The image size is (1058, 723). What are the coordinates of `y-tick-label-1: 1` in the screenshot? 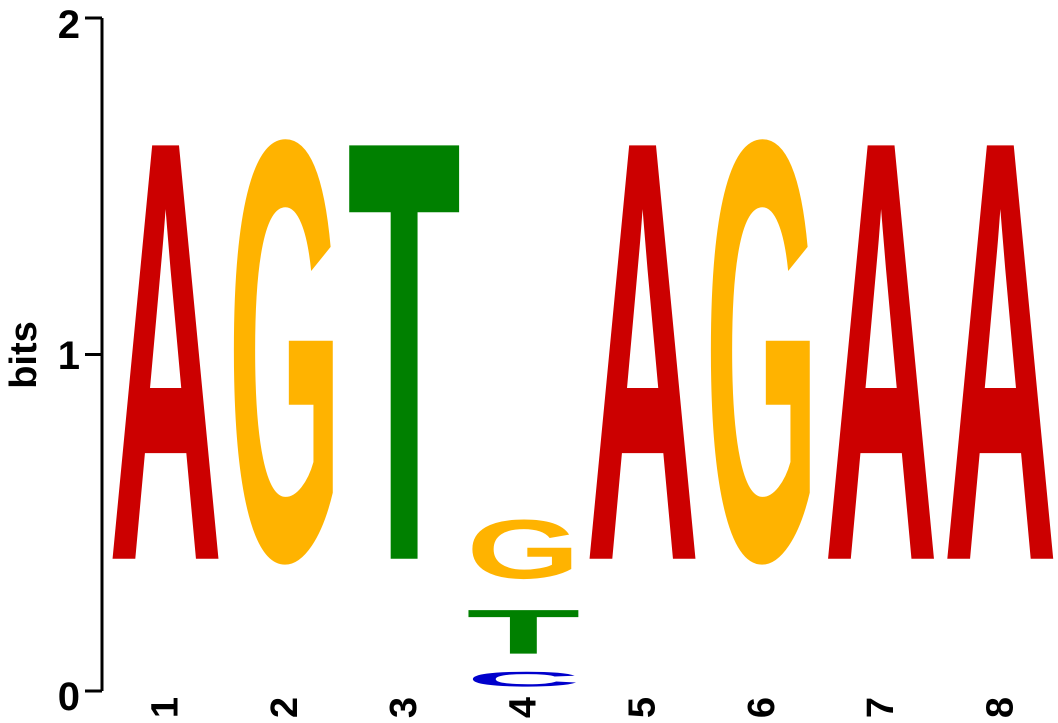 It's located at (69, 356).